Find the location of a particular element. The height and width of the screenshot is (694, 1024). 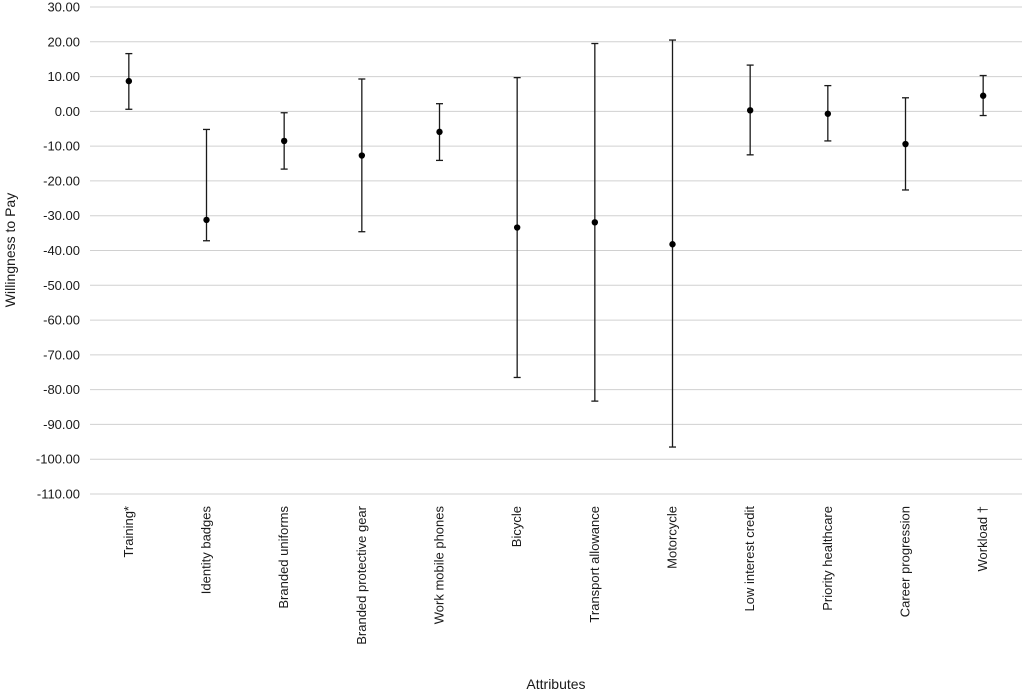

x-tick-label: Transport allowance is located at coordinates (594, 564).